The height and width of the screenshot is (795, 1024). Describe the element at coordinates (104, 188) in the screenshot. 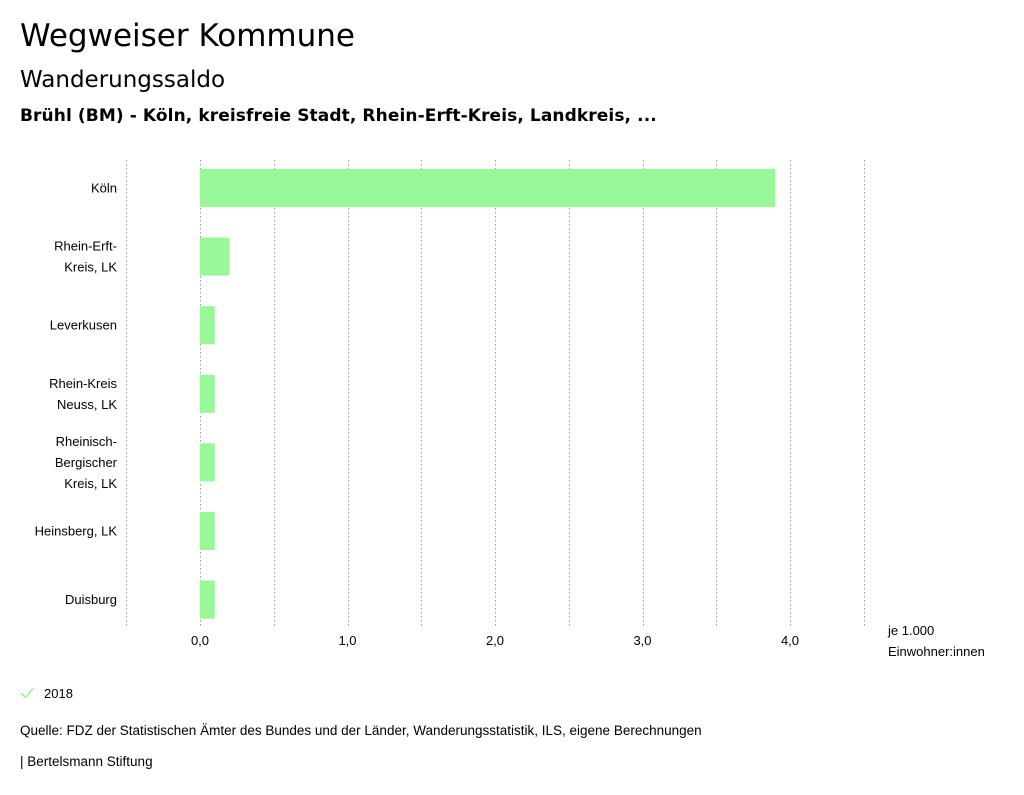

I see `category-label: Köln` at that location.